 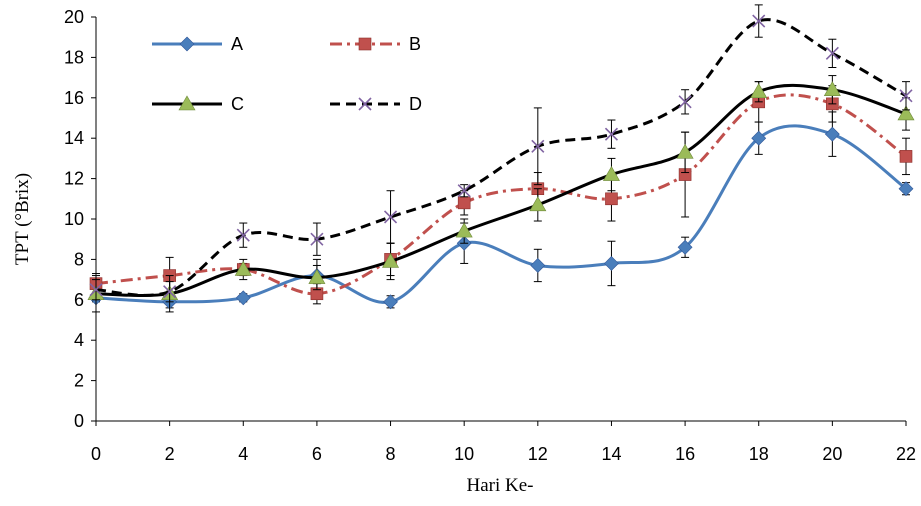 What do you see at coordinates (170, 454) in the screenshot?
I see `x-tick-label: 2` at bounding box center [170, 454].